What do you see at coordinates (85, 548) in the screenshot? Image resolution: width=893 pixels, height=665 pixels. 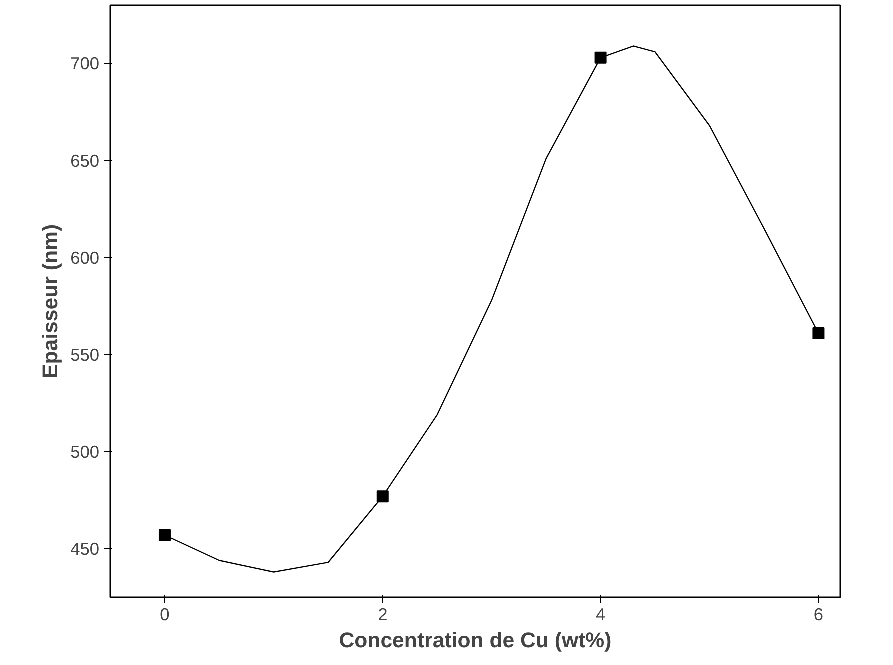 I see `y-tick-label: 450` at bounding box center [85, 548].